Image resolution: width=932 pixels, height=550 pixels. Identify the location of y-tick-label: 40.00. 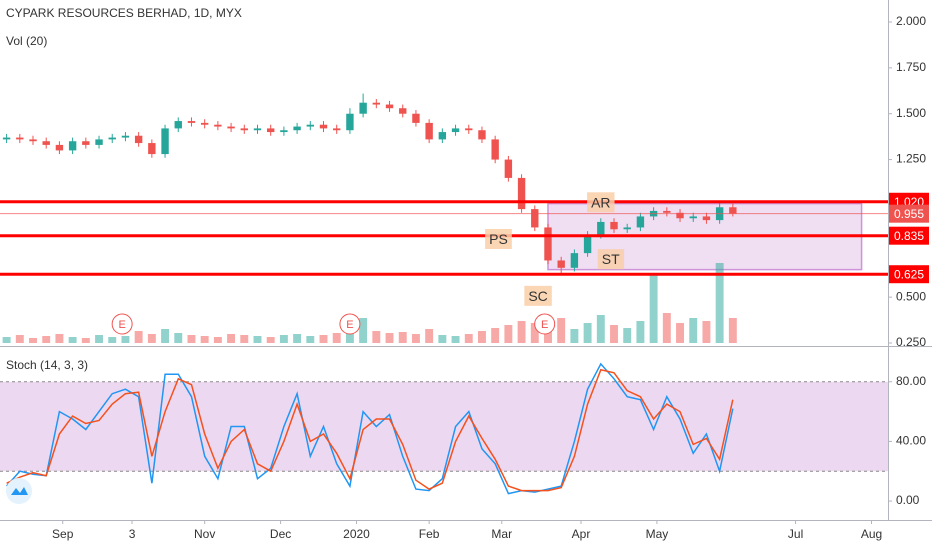
(911, 441).